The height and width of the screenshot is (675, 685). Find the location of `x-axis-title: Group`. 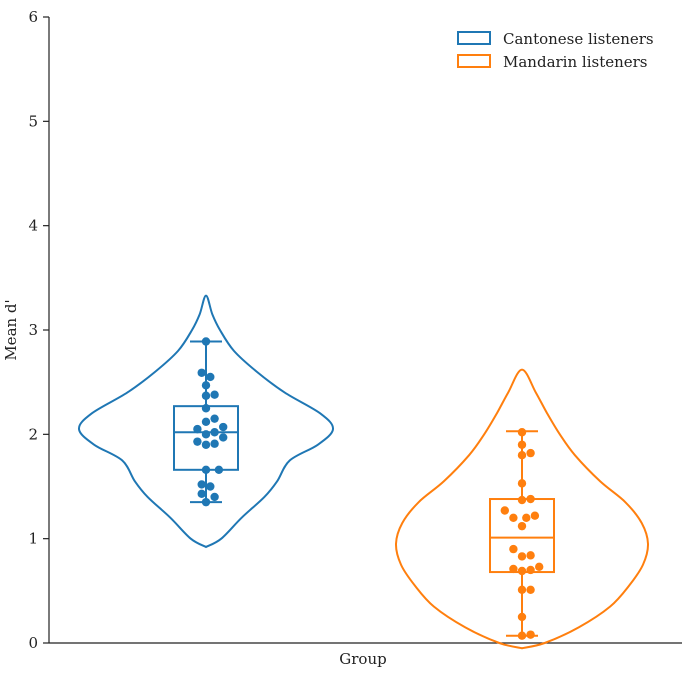

x-axis-title: Group is located at coordinates (362, 659).